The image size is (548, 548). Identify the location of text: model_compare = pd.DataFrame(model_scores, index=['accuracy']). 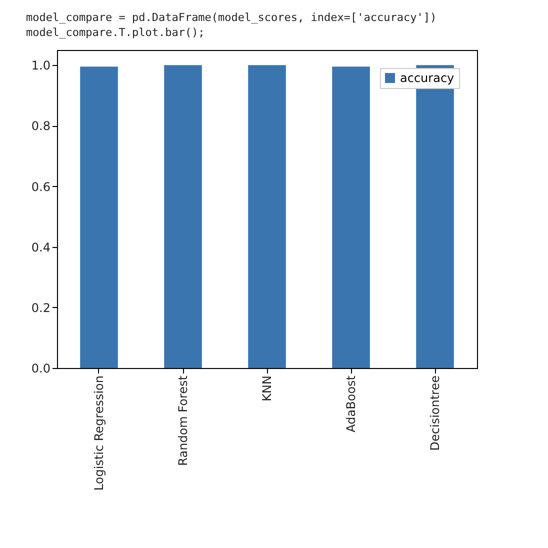
(232, 17).